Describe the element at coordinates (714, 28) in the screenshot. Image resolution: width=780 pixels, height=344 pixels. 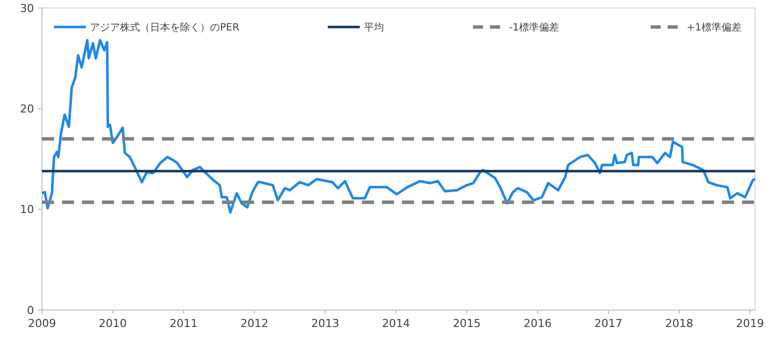
I see `legend-label: +1標準偏差` at that location.